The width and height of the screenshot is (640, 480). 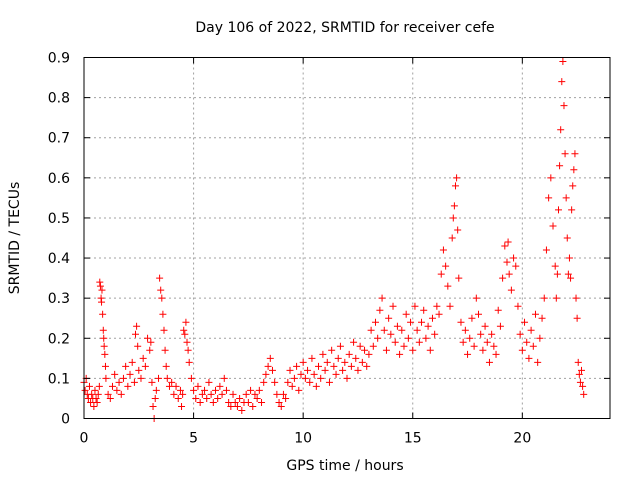 What do you see at coordinates (303, 439) in the screenshot?
I see `x-tick-label: 10` at bounding box center [303, 439].